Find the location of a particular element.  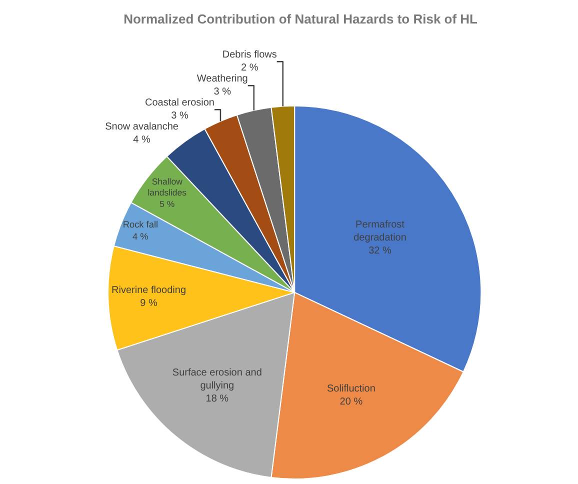

slice-label: Permafrost degradation is located at coordinates (380, 232).